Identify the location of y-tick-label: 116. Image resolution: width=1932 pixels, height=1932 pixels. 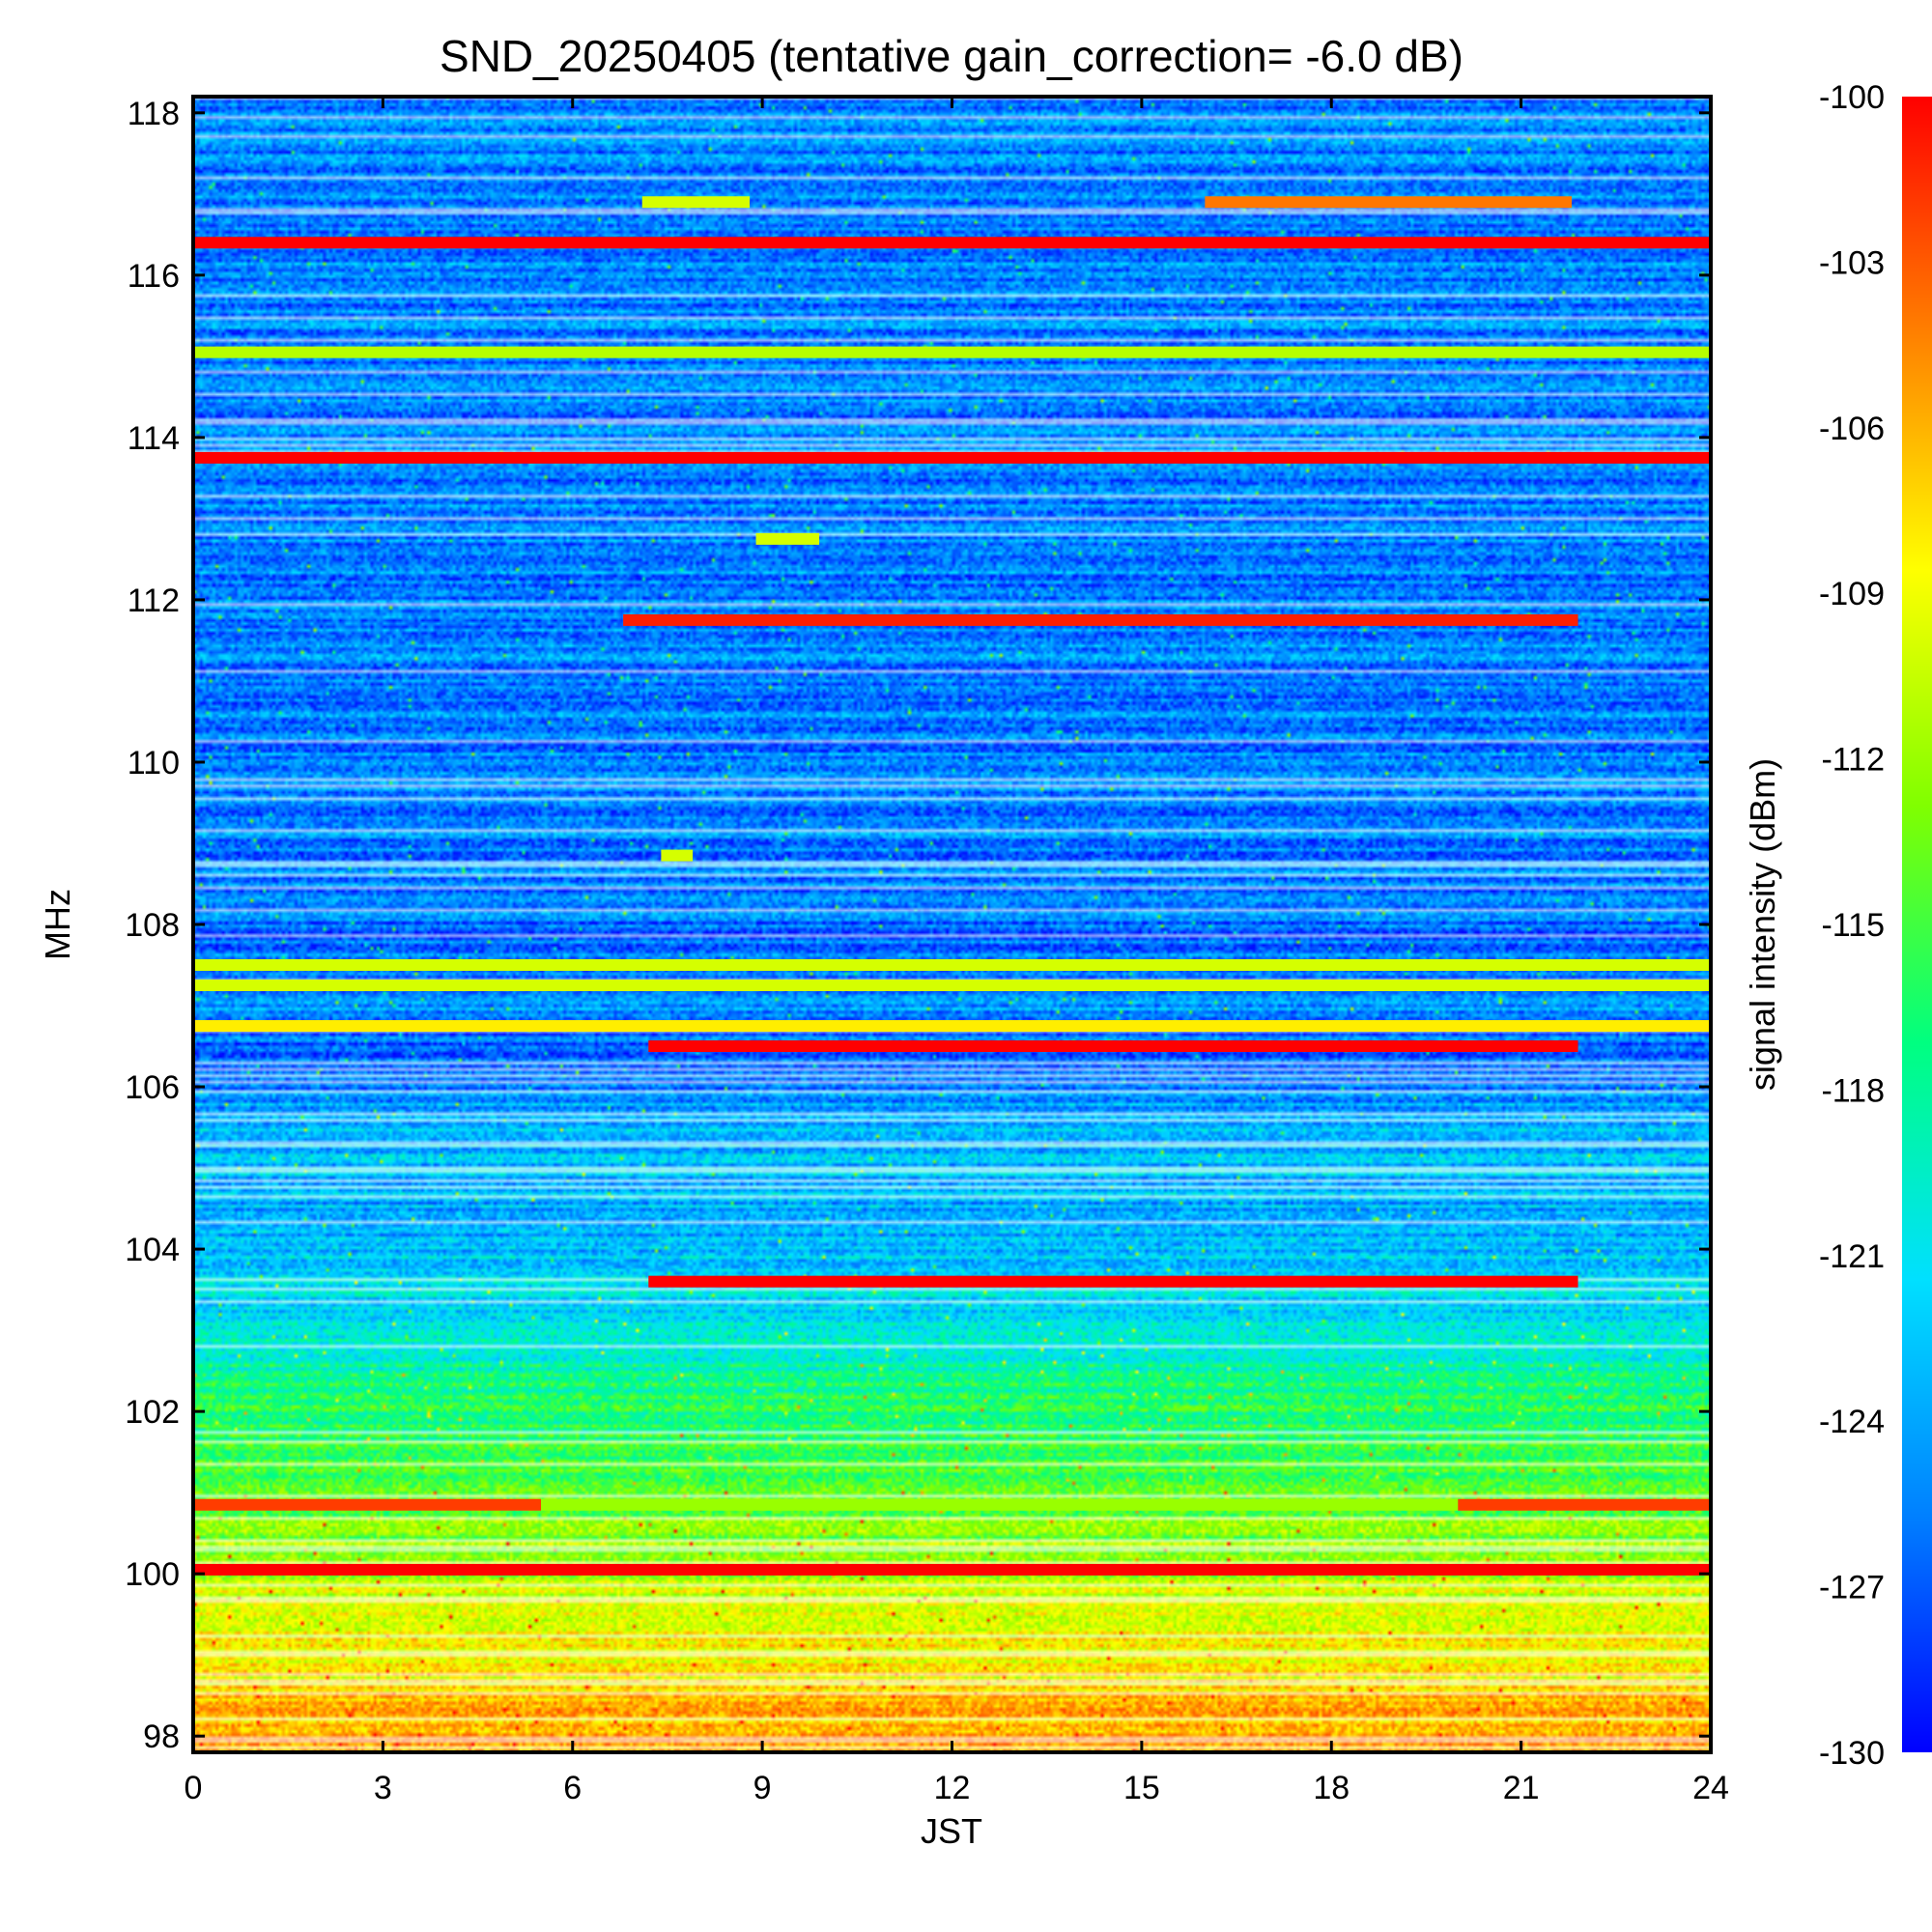
(154, 276).